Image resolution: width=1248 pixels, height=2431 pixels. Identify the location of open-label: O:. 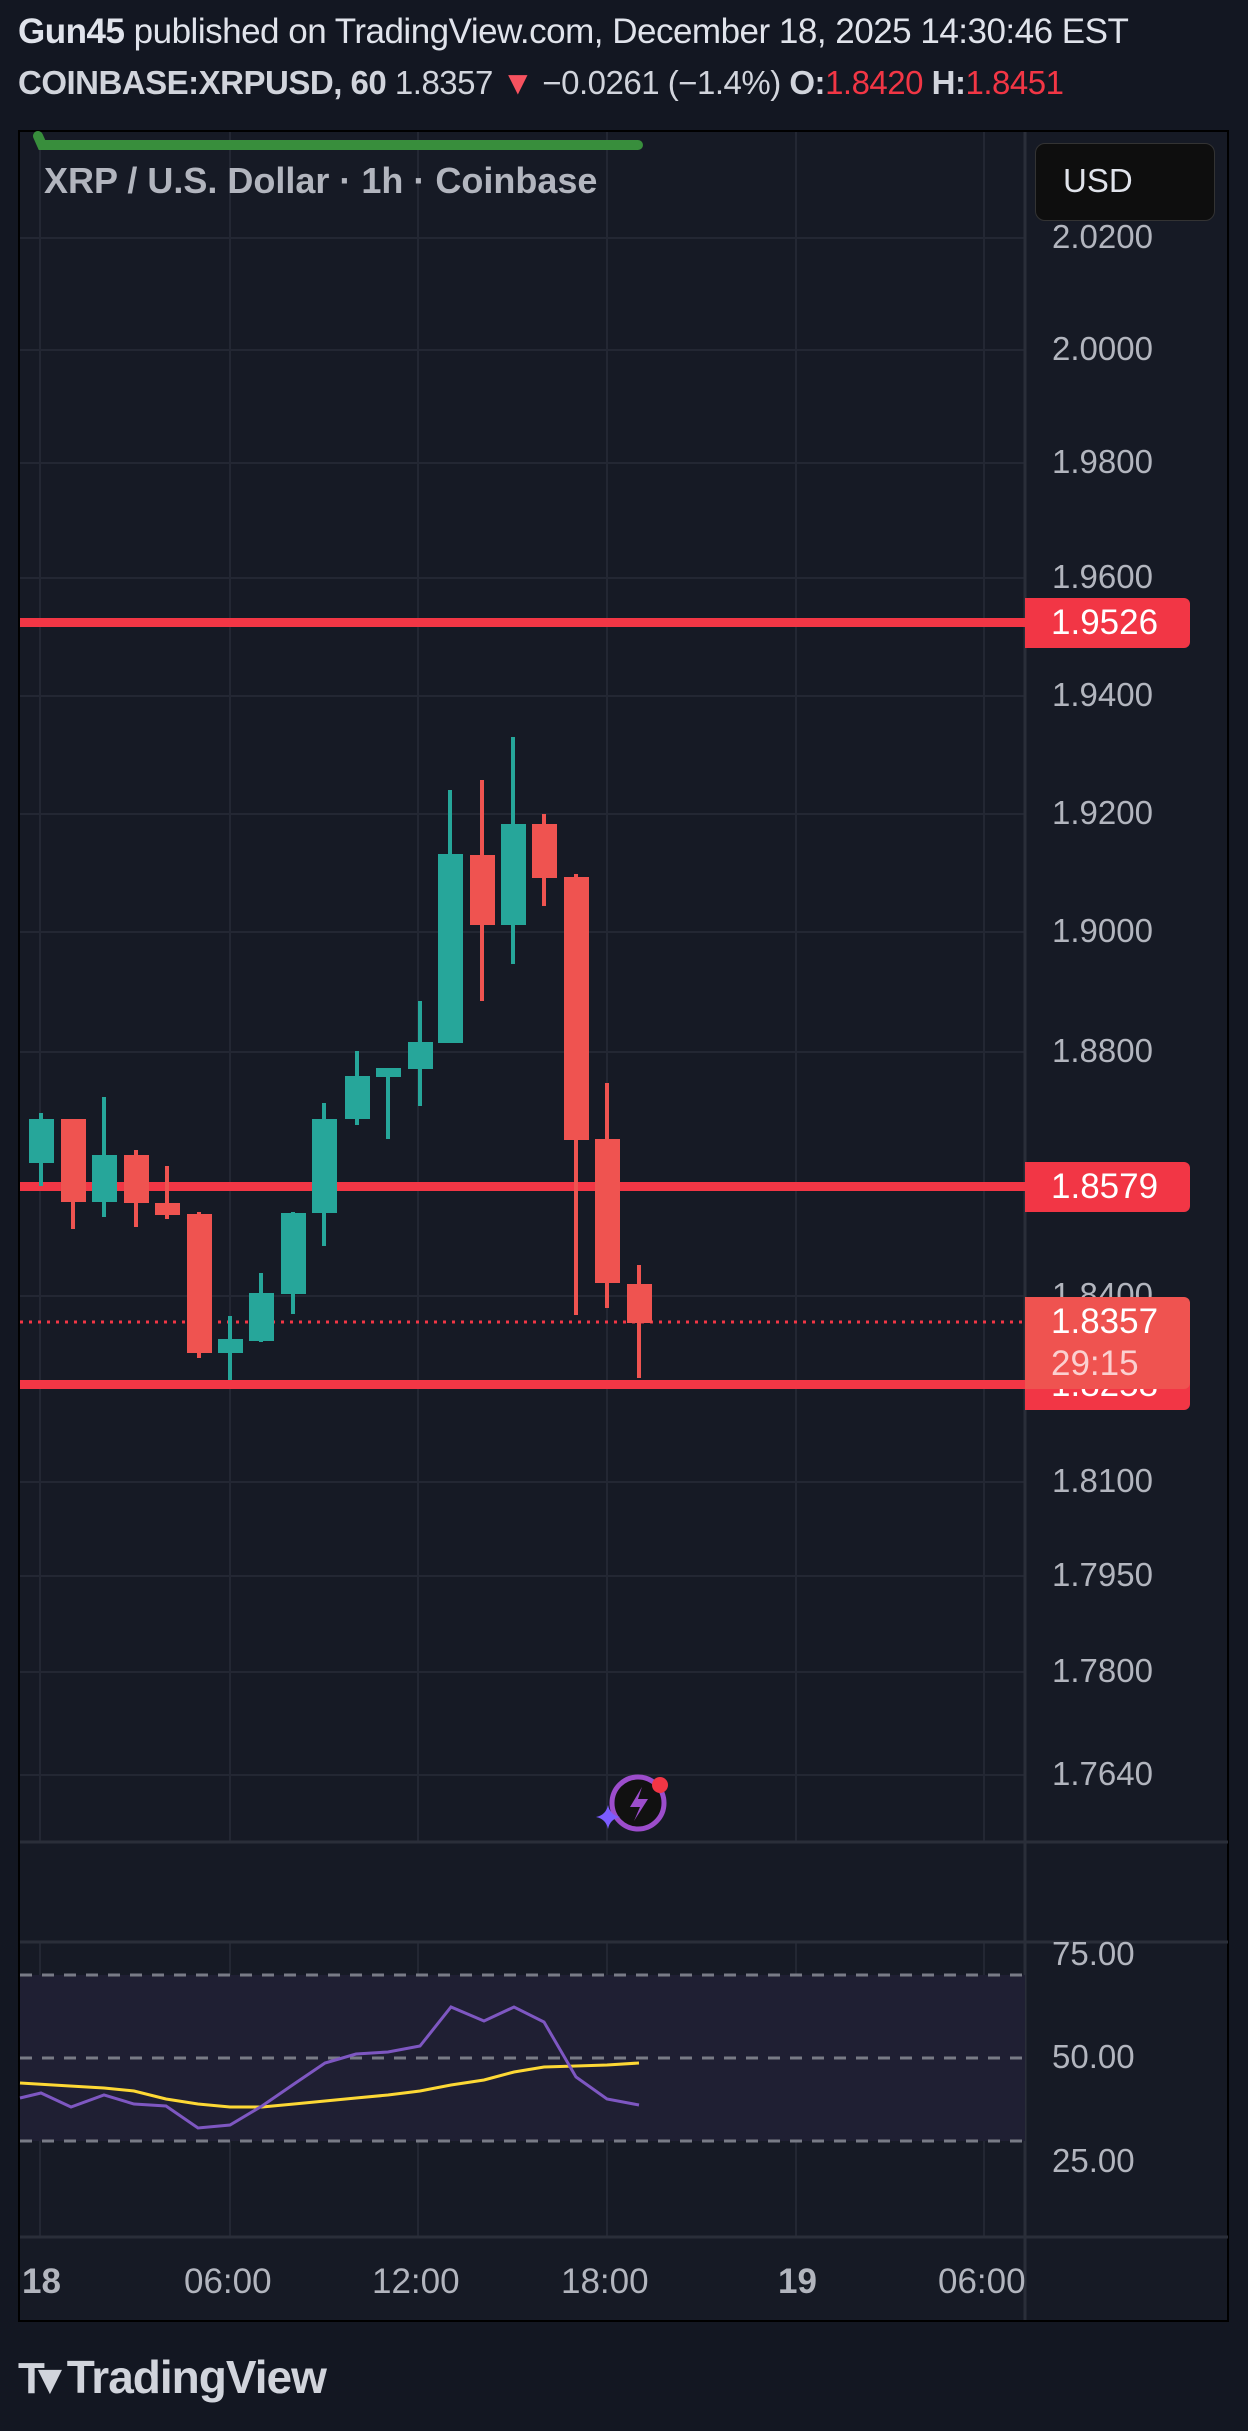
(807, 82).